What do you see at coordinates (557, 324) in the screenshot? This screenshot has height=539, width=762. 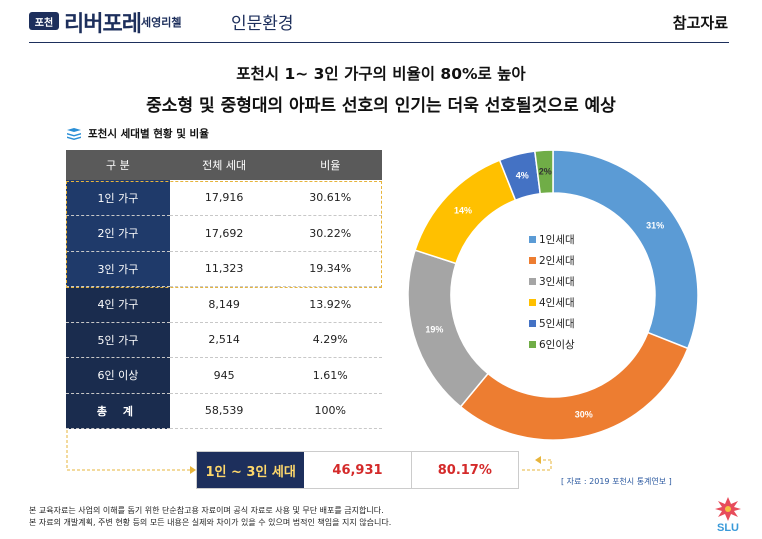 I see `legend-label: 5인세대` at bounding box center [557, 324].